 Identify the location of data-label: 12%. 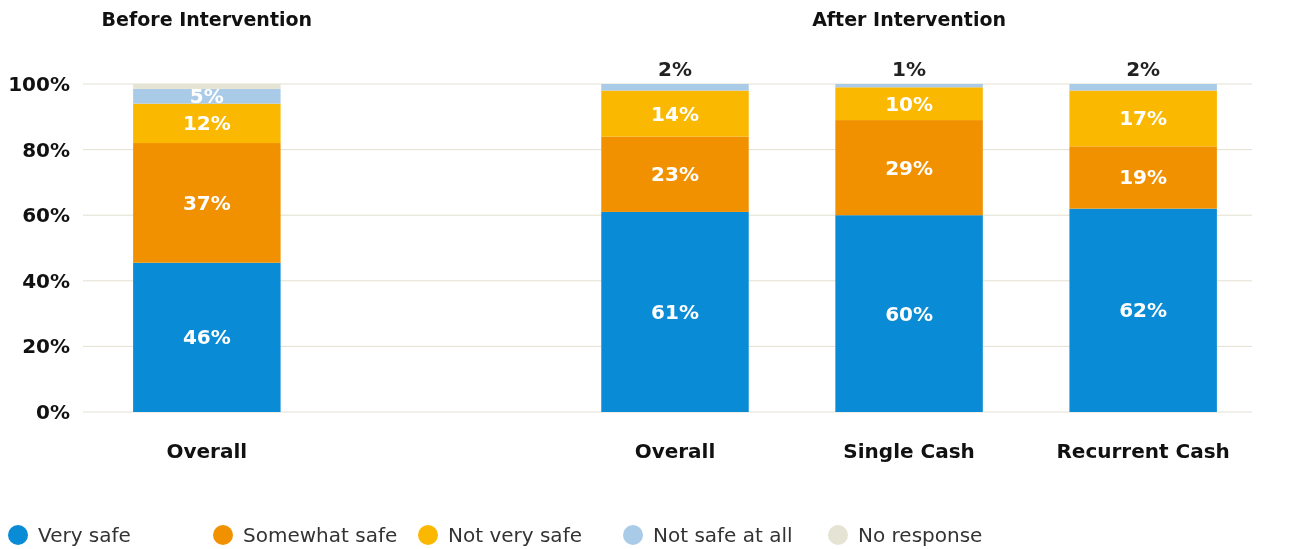
(206, 123).